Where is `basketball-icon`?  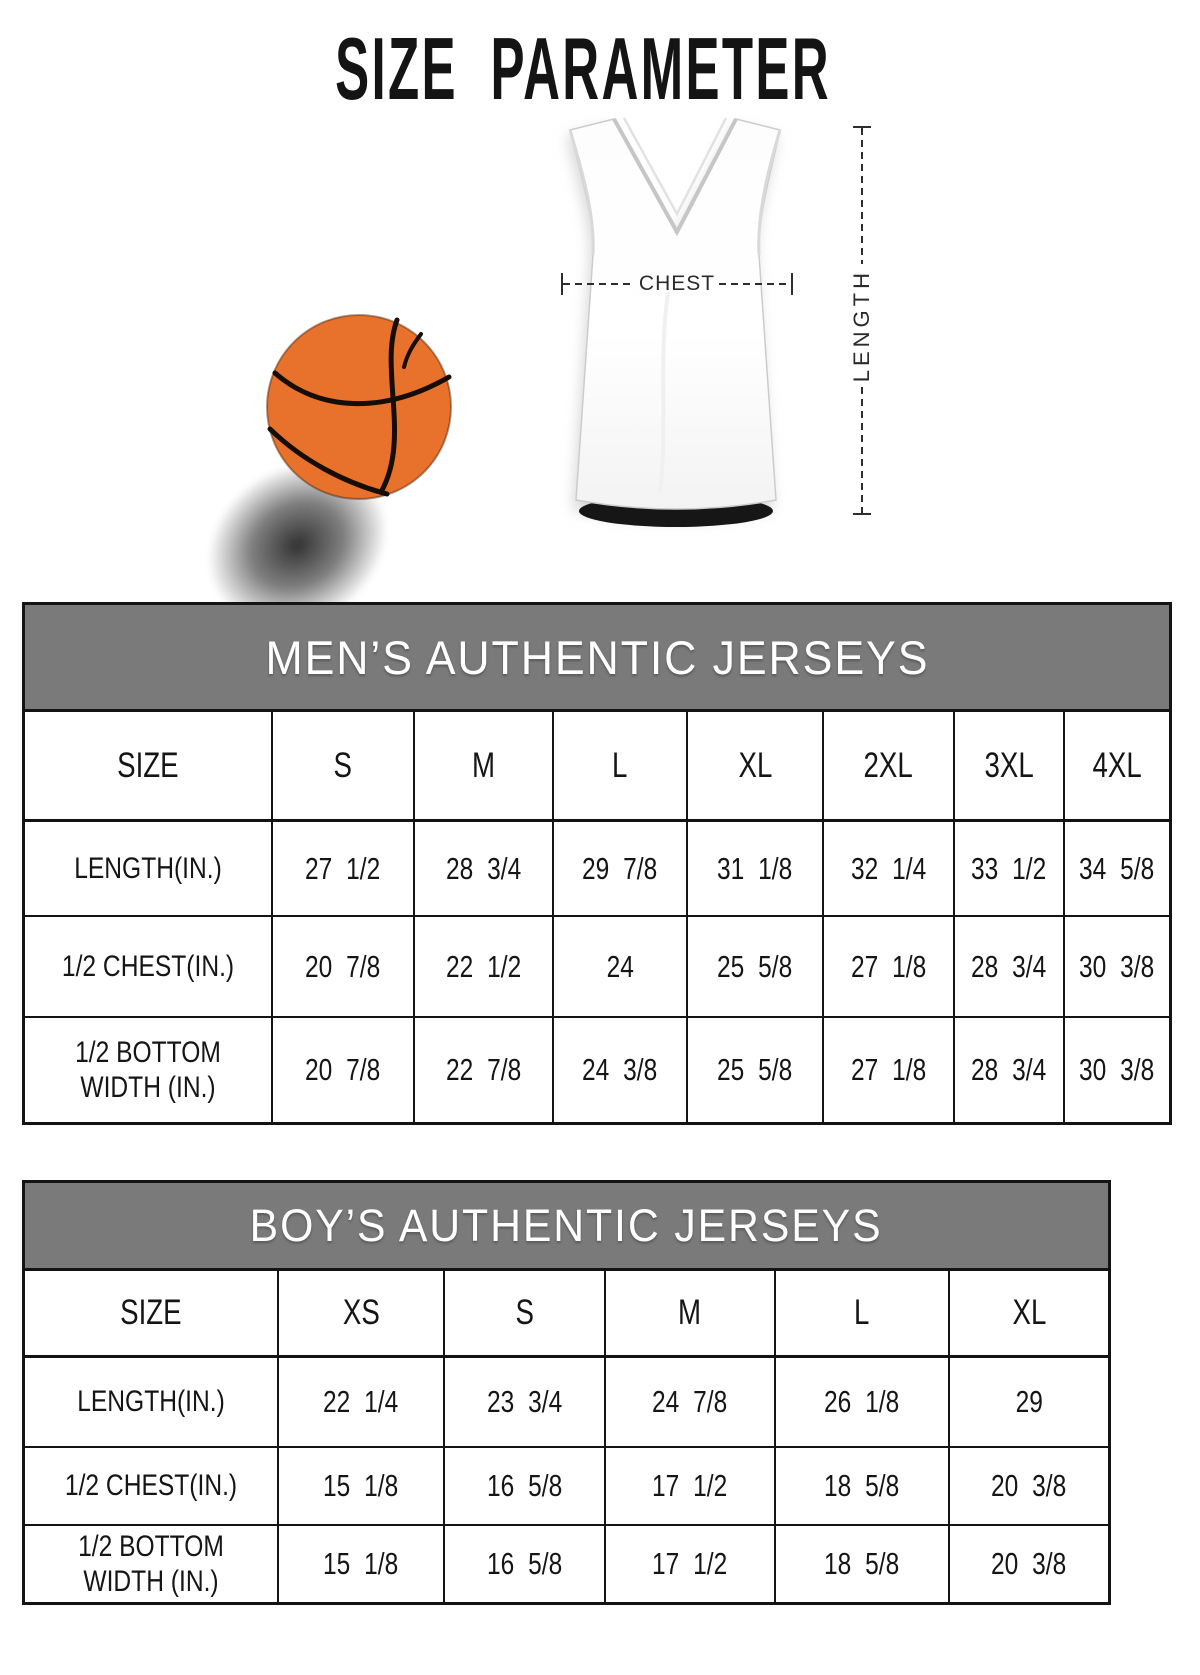 basketball-icon is located at coordinates (359, 407).